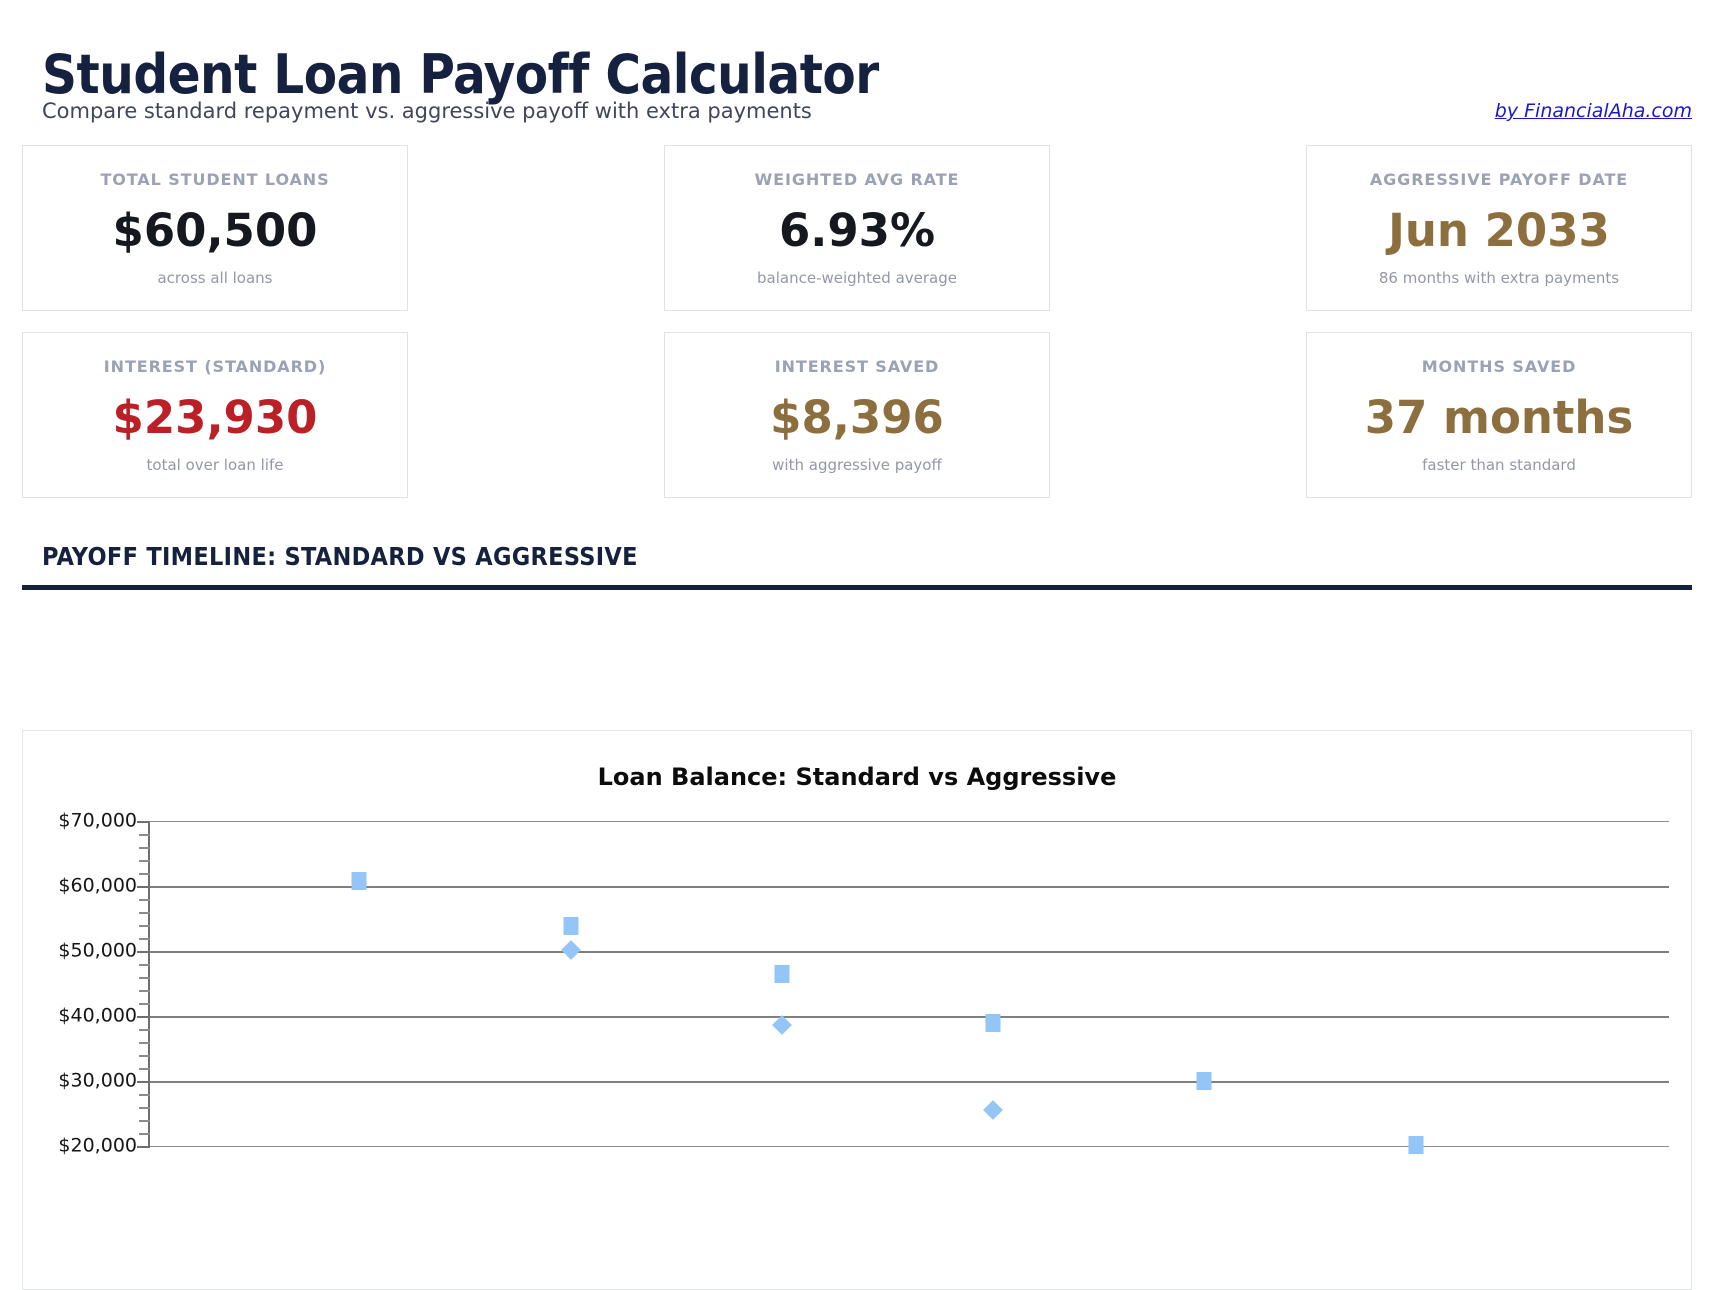  What do you see at coordinates (857, 777) in the screenshot?
I see `chart-title: Loan Balance: Standard vs Aggressive` at bounding box center [857, 777].